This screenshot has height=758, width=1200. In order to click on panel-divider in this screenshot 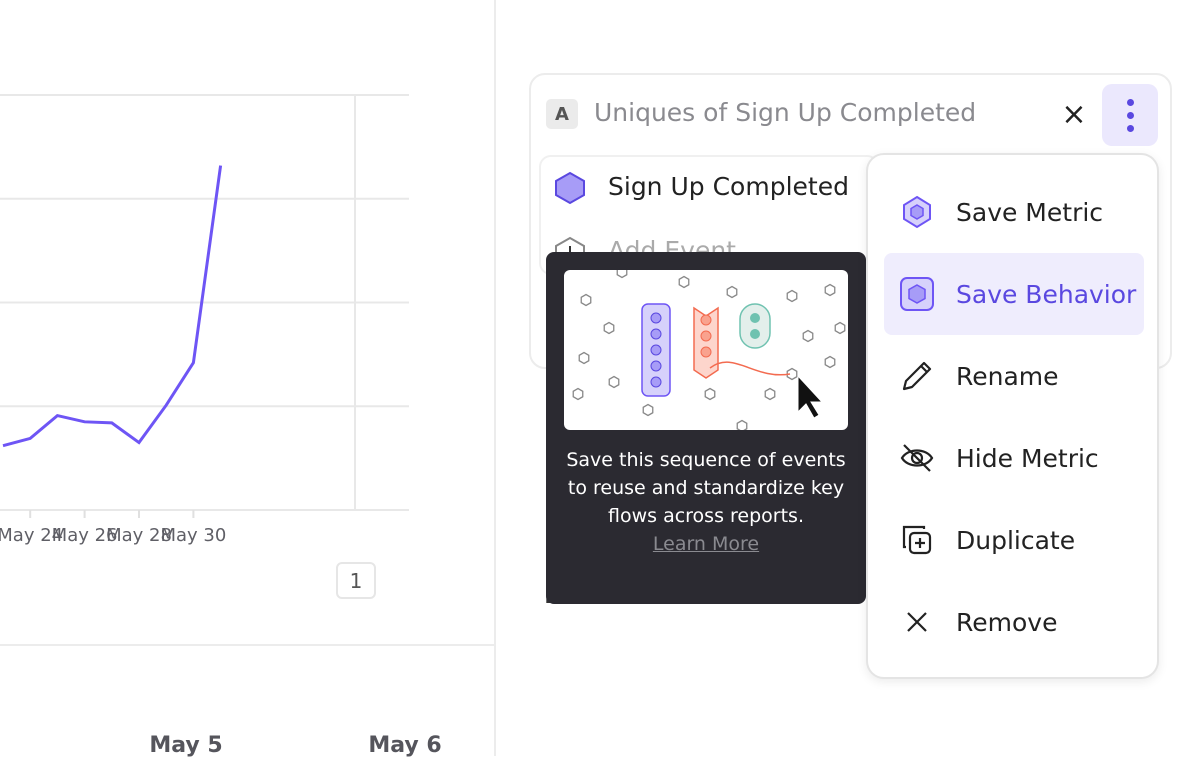, I will do `click(495, 378)`.